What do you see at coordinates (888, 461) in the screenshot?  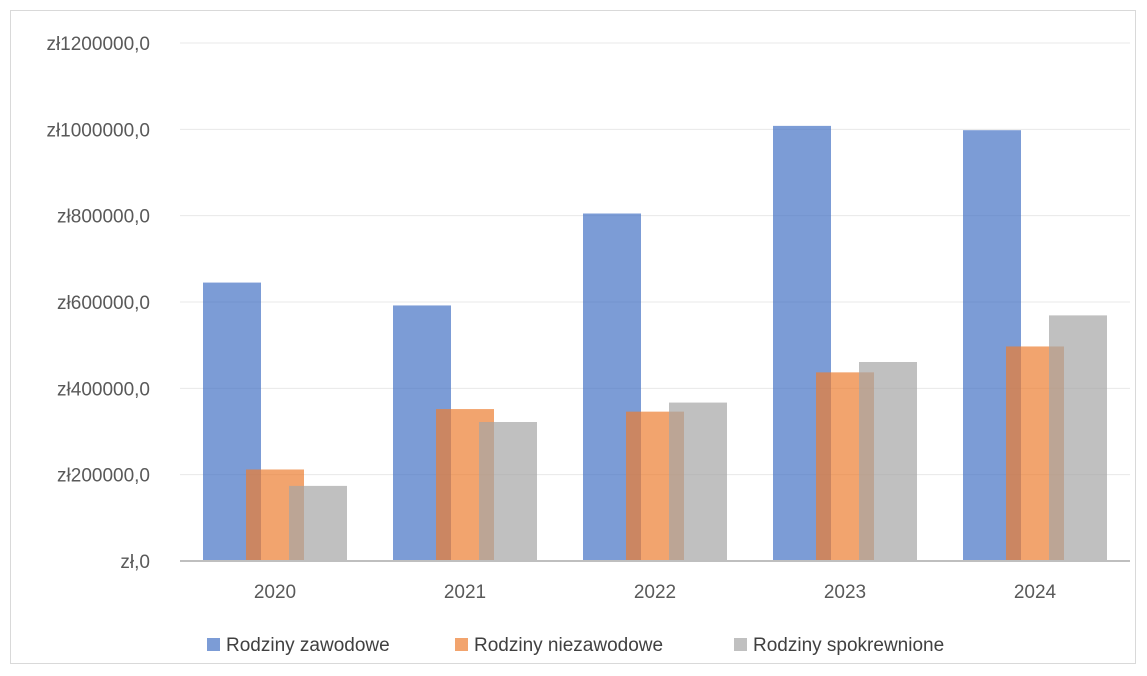 I see `bar-rodziny-spokrewnione-2023` at bounding box center [888, 461].